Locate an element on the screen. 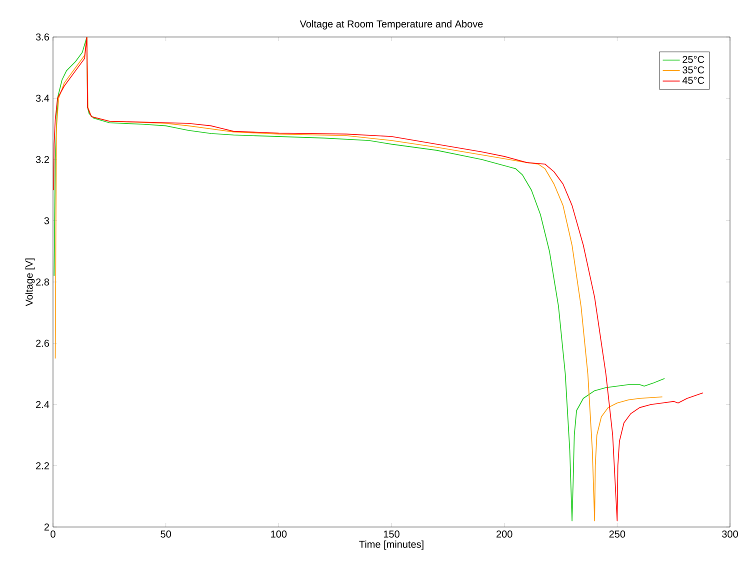 This screenshot has width=740, height=567. y-tick-label: 3 is located at coordinates (47, 220).